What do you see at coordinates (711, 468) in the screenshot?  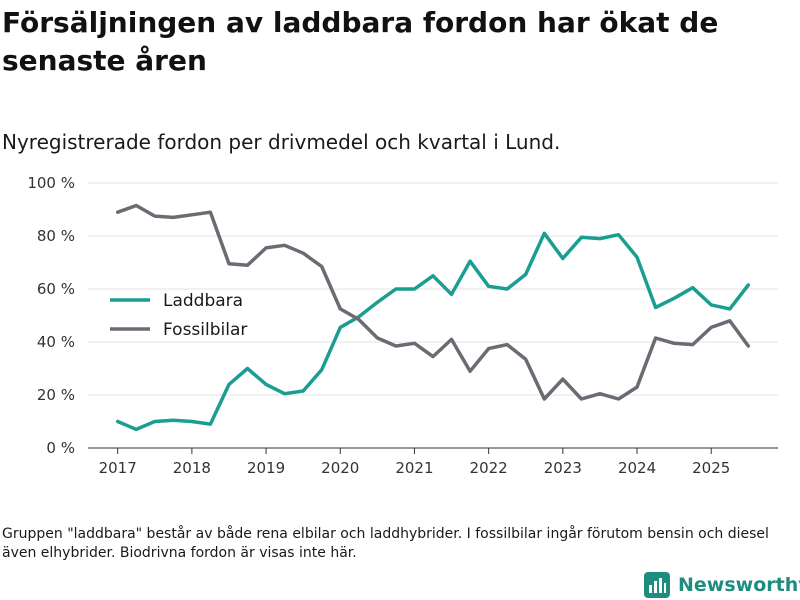 I see `x-tick-label: 2025` at bounding box center [711, 468].